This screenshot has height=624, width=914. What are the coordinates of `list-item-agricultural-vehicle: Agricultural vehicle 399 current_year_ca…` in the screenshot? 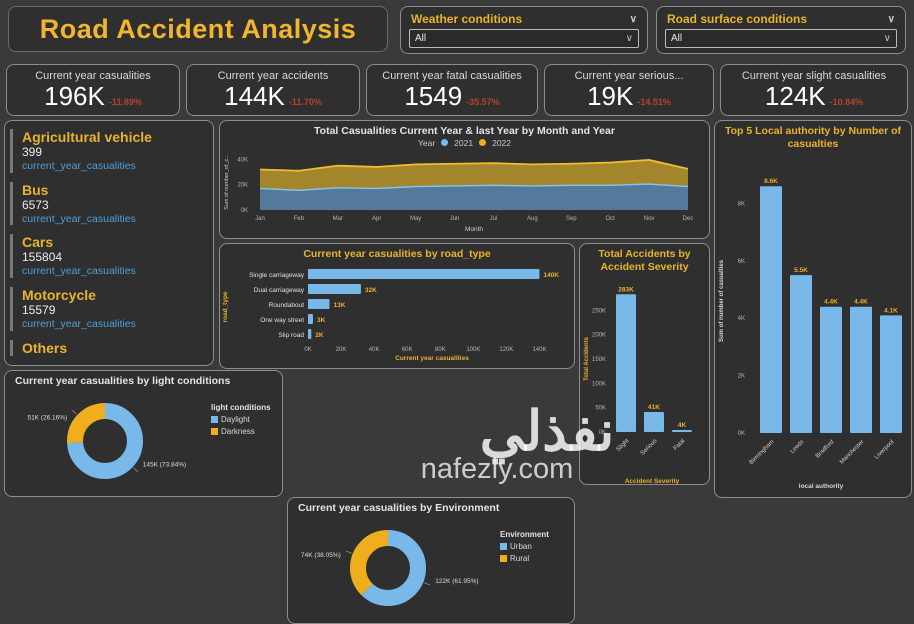 It's located at (108, 151).